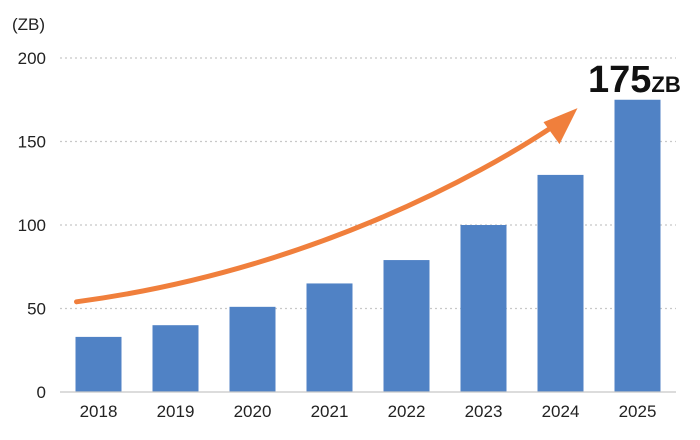 The height and width of the screenshot is (440, 700). What do you see at coordinates (41, 392) in the screenshot?
I see `y-tick-label: 0` at bounding box center [41, 392].